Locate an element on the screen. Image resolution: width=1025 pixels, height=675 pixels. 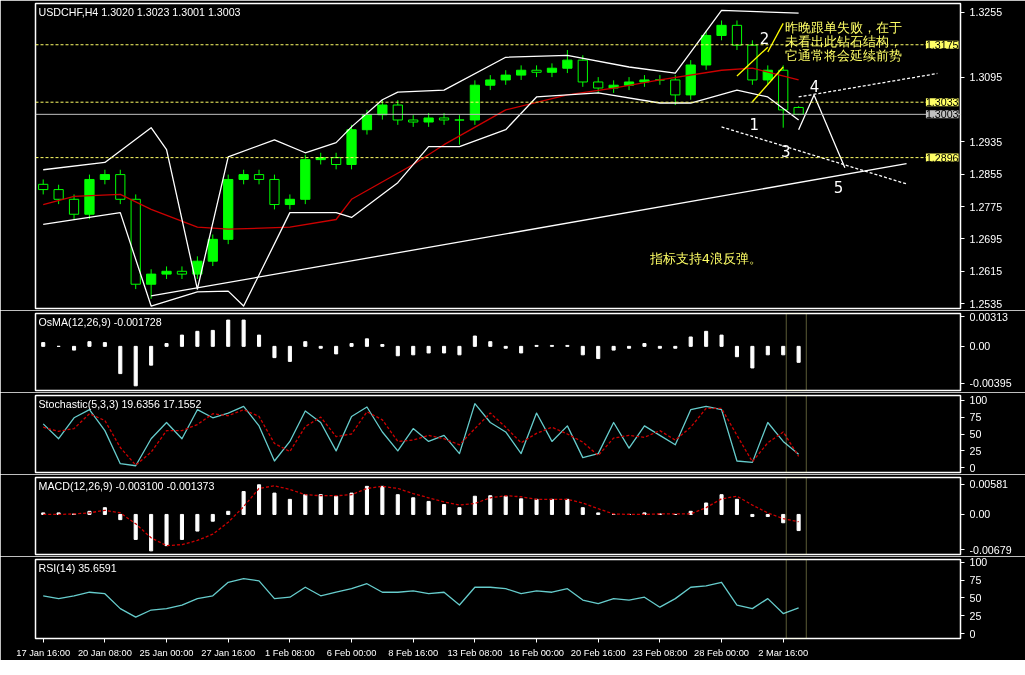
x-tick-label: 23 Feb 08:00 is located at coordinates (660, 652).